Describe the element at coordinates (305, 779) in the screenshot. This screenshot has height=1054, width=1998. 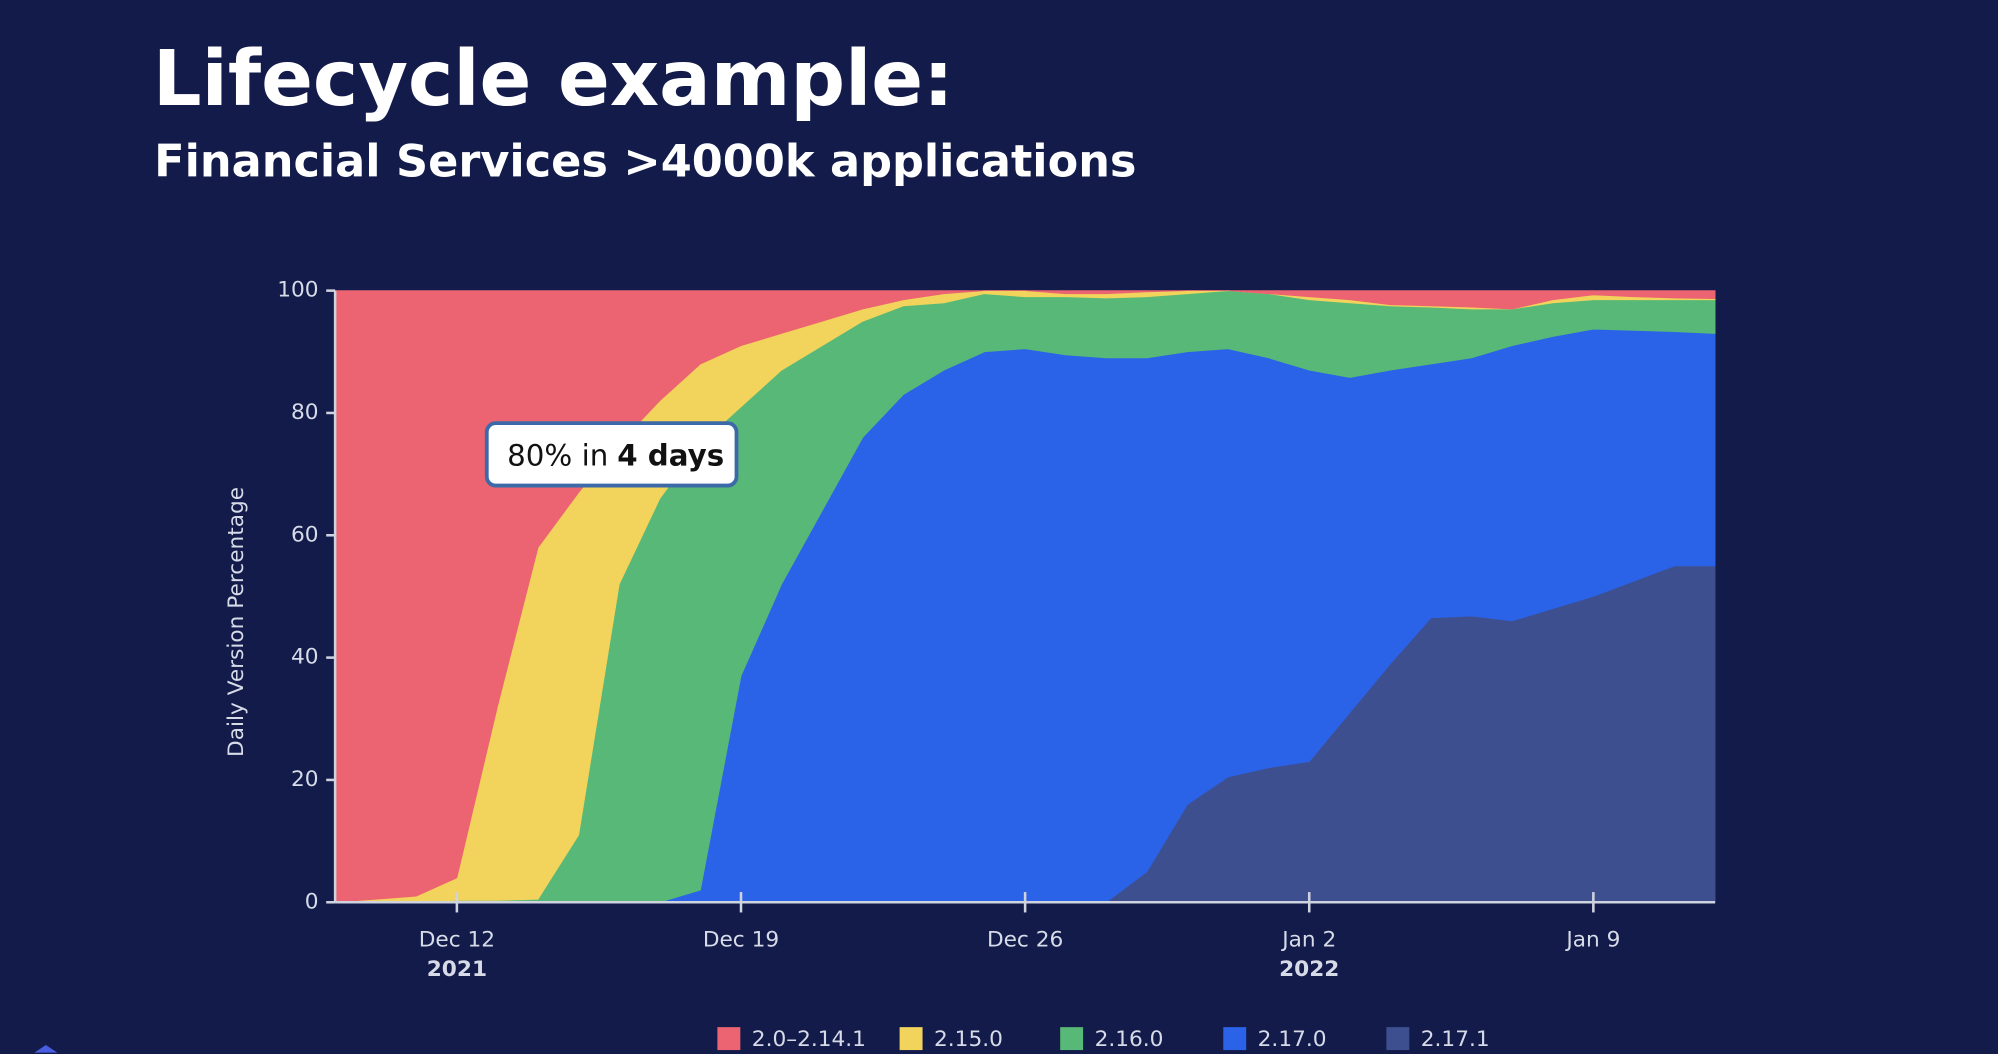
I see `y-tick-label: 20` at that location.